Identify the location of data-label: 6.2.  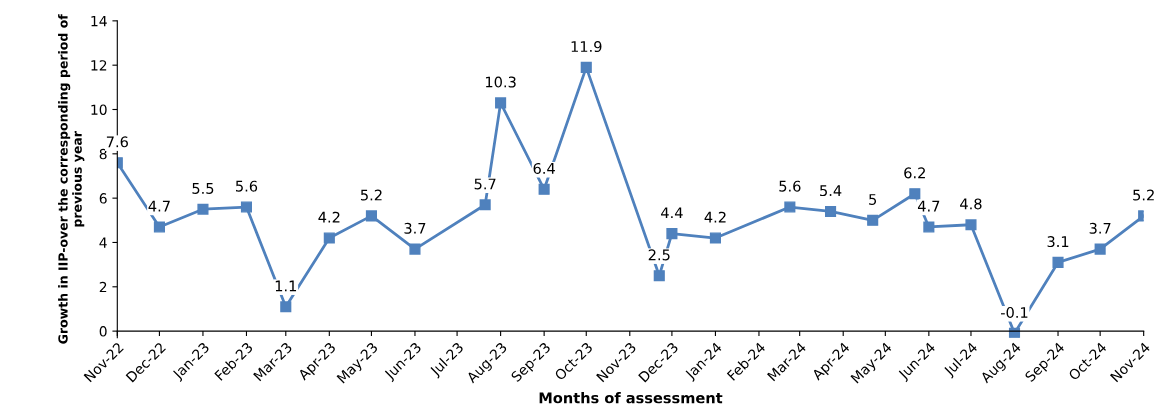
(914, 173).